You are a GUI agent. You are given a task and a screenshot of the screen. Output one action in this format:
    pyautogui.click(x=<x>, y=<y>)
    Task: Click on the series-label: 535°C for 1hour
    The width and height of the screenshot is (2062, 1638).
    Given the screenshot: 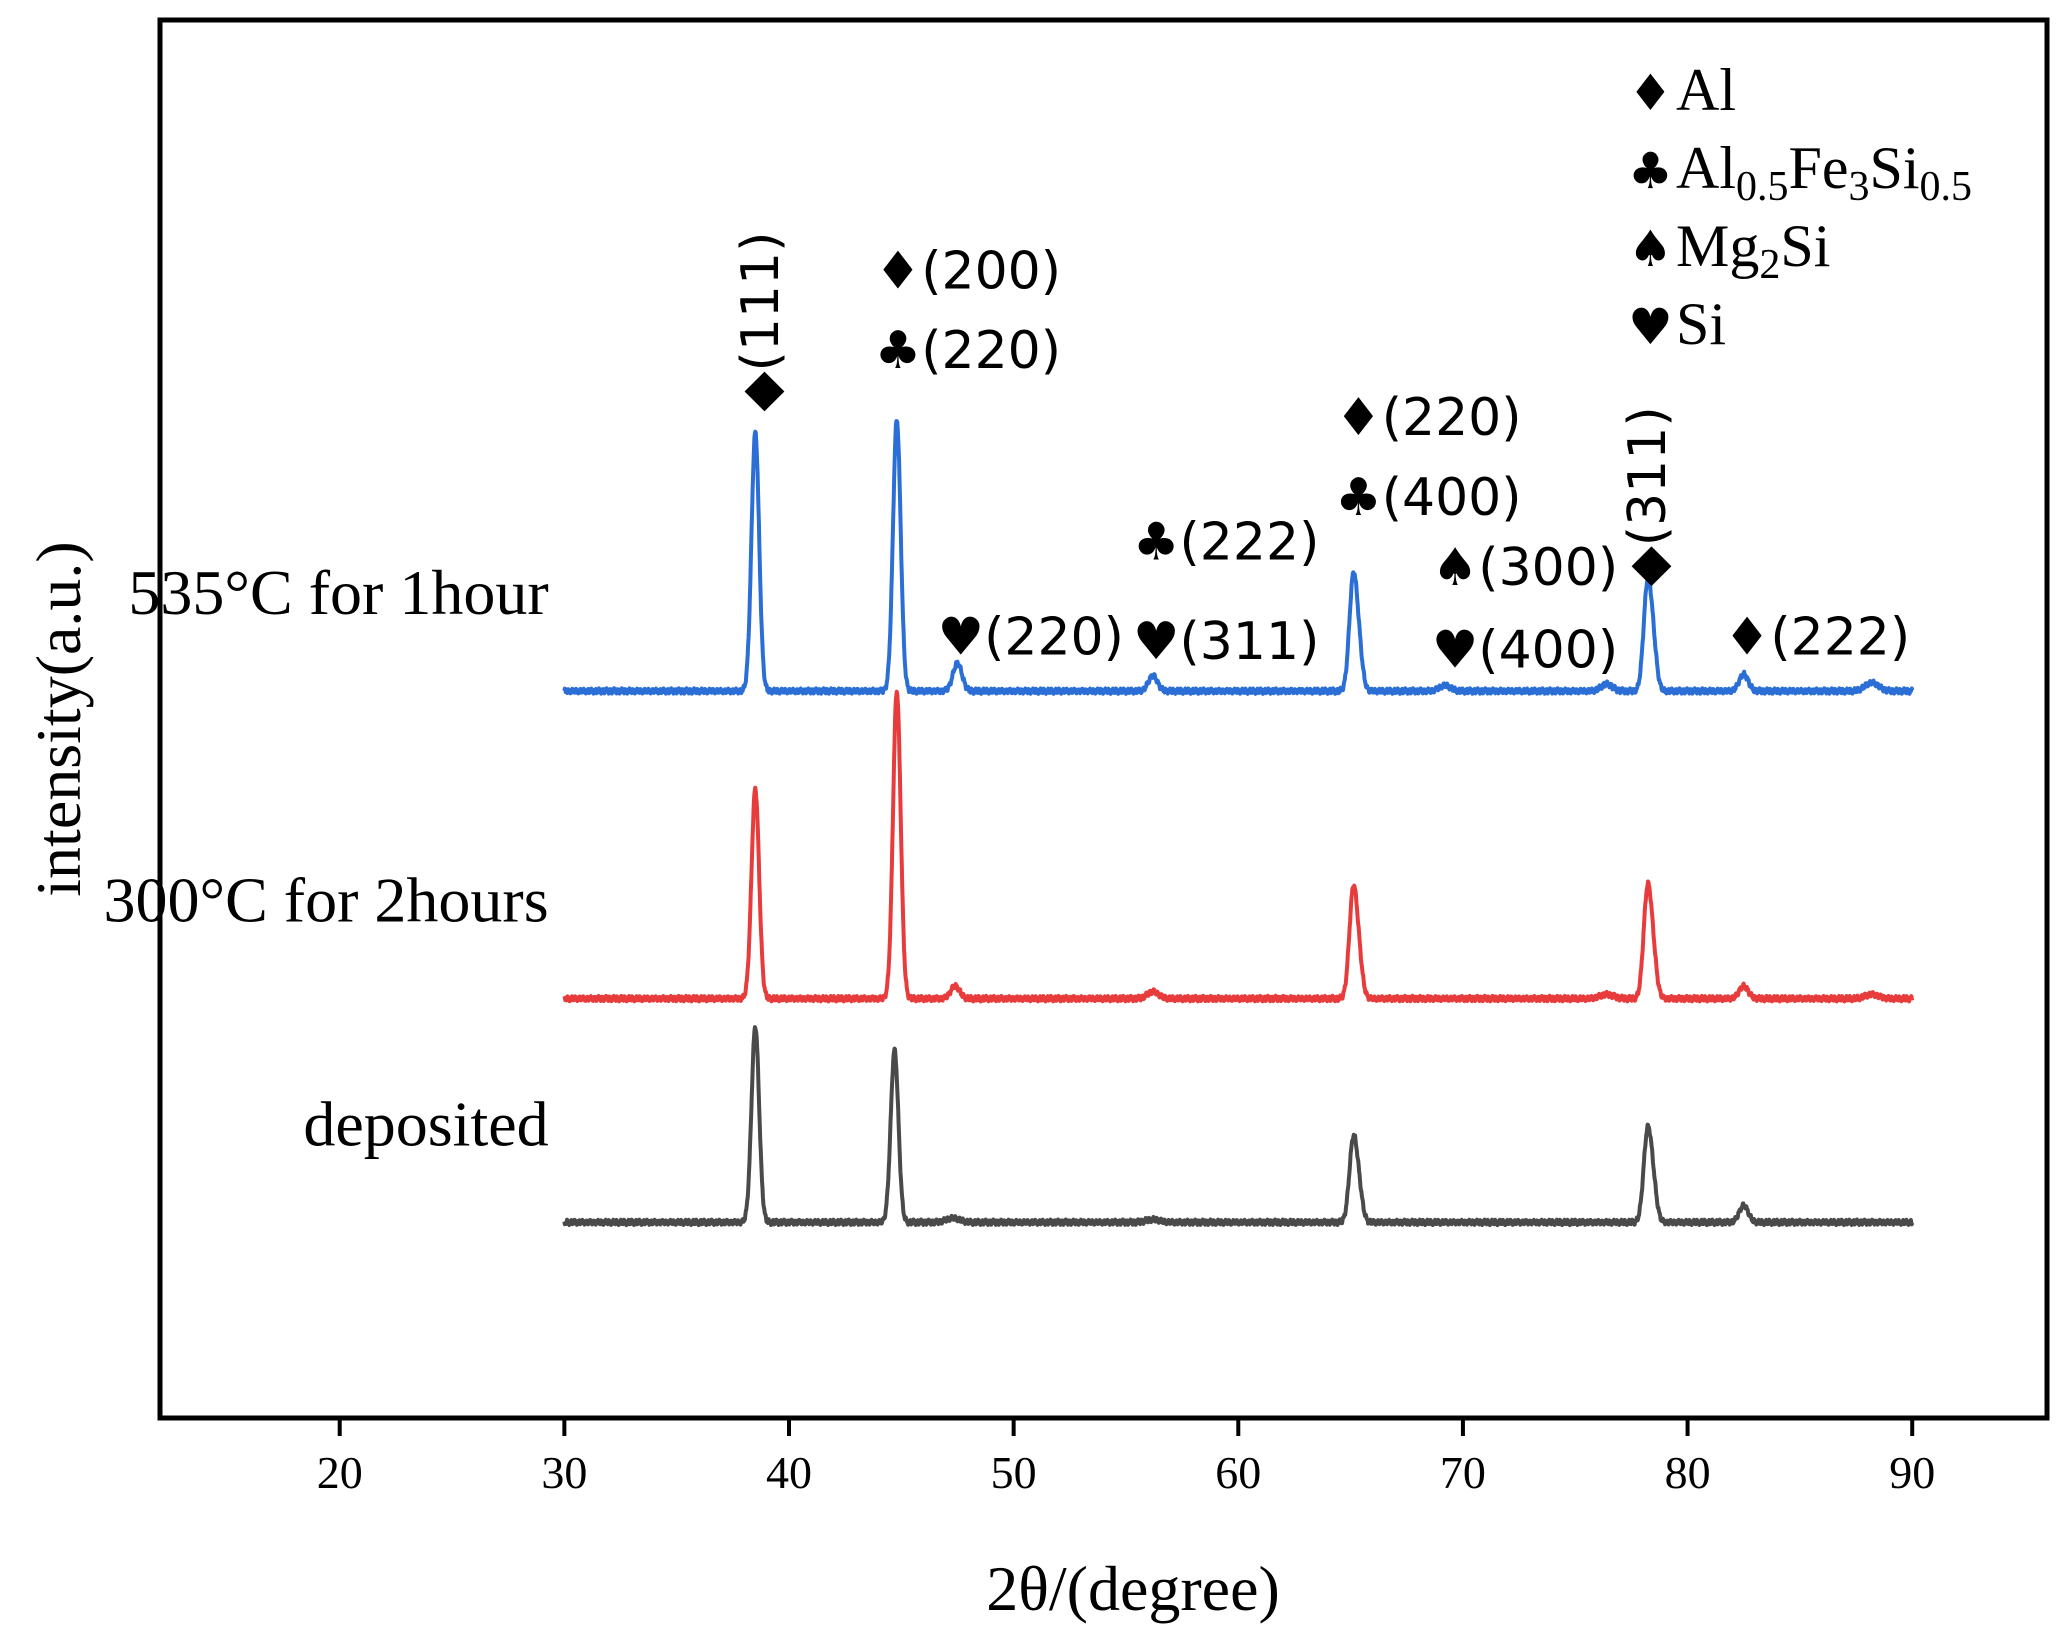 What is the action you would take?
    pyautogui.click(x=338, y=592)
    